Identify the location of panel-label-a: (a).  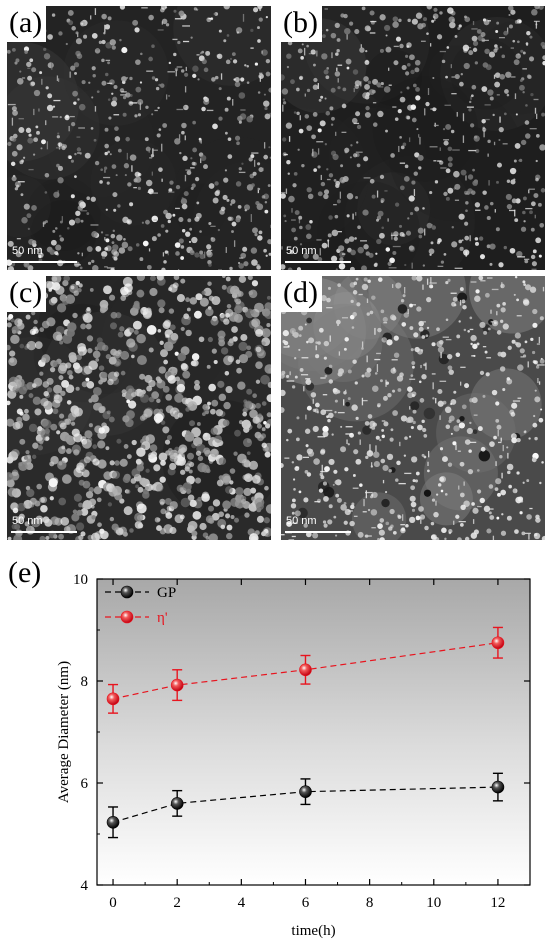
(26, 24).